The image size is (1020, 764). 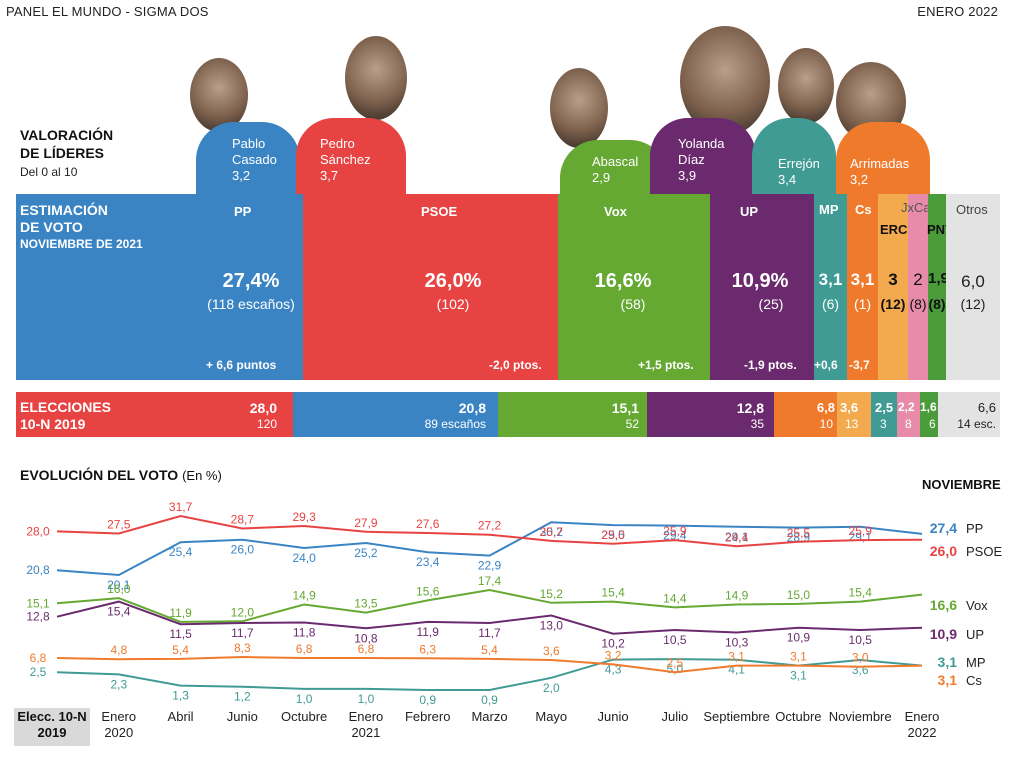 I want to click on point-label-pp: 25,2, so click(x=366, y=553).